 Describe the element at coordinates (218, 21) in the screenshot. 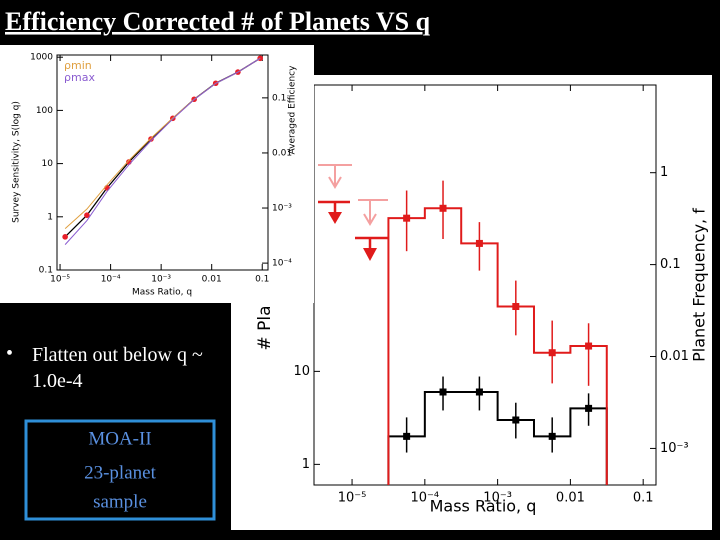

I see `slide-title: Efficiency Corrected # of Planets VS q` at that location.